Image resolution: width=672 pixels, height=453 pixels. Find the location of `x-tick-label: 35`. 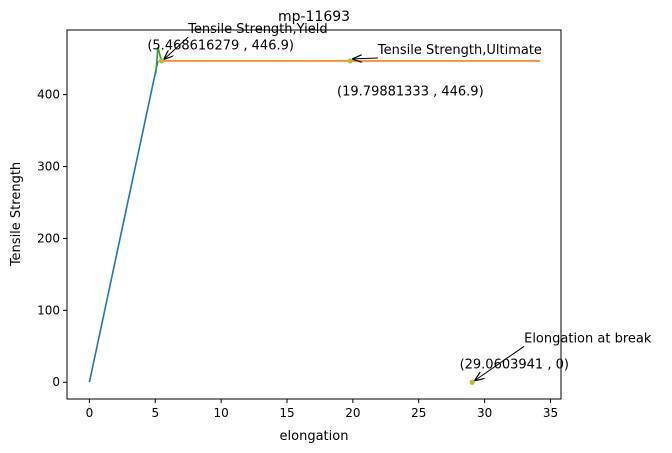

x-tick-label: 35 is located at coordinates (550, 413).